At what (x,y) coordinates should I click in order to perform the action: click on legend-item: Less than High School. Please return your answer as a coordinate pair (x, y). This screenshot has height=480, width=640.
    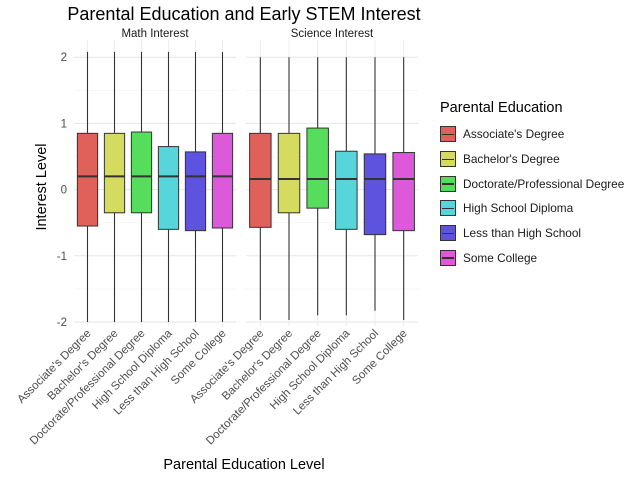
    Looking at the image, I should click on (532, 233).